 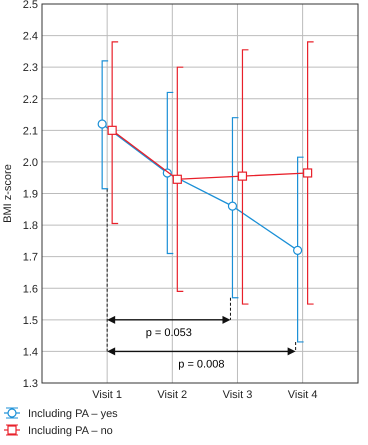 What do you see at coordinates (30, 289) in the screenshot?
I see `y-tick-label: 1.6` at bounding box center [30, 289].